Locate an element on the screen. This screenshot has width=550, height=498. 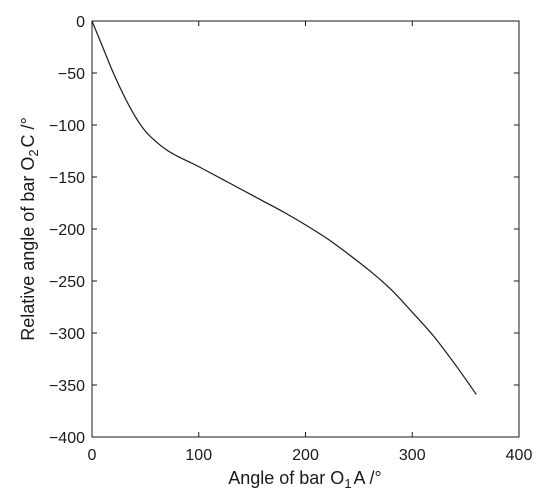
y-tick-labels: 0 −50 −100 −150 −200 −250 −300 −350 −400 is located at coordinates (67, 230).